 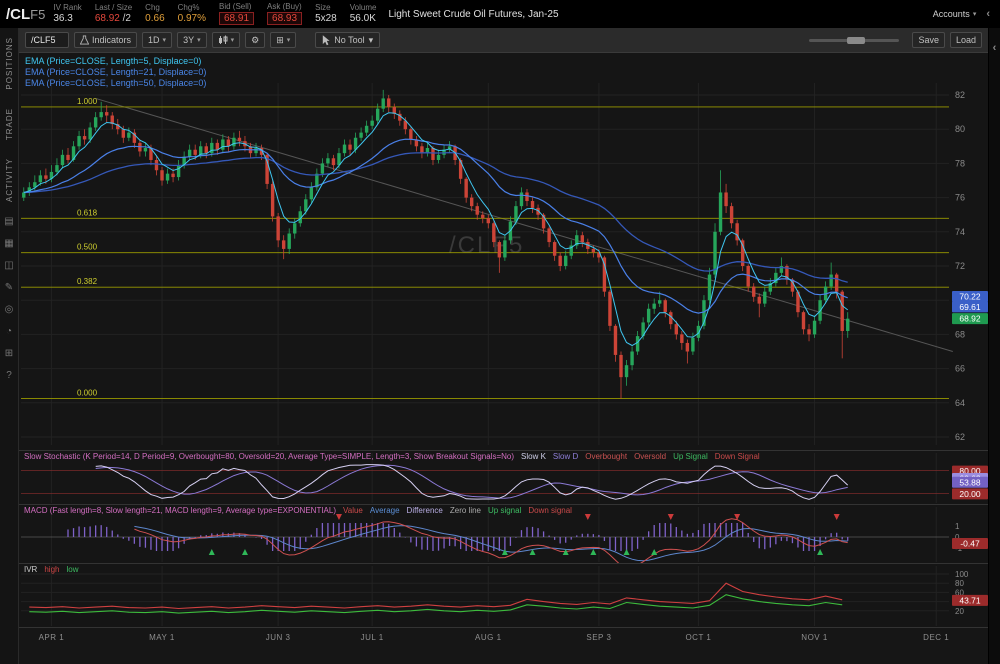 What do you see at coordinates (63, 18) in the screenshot?
I see `stat-value: 36.3` at bounding box center [63, 18].